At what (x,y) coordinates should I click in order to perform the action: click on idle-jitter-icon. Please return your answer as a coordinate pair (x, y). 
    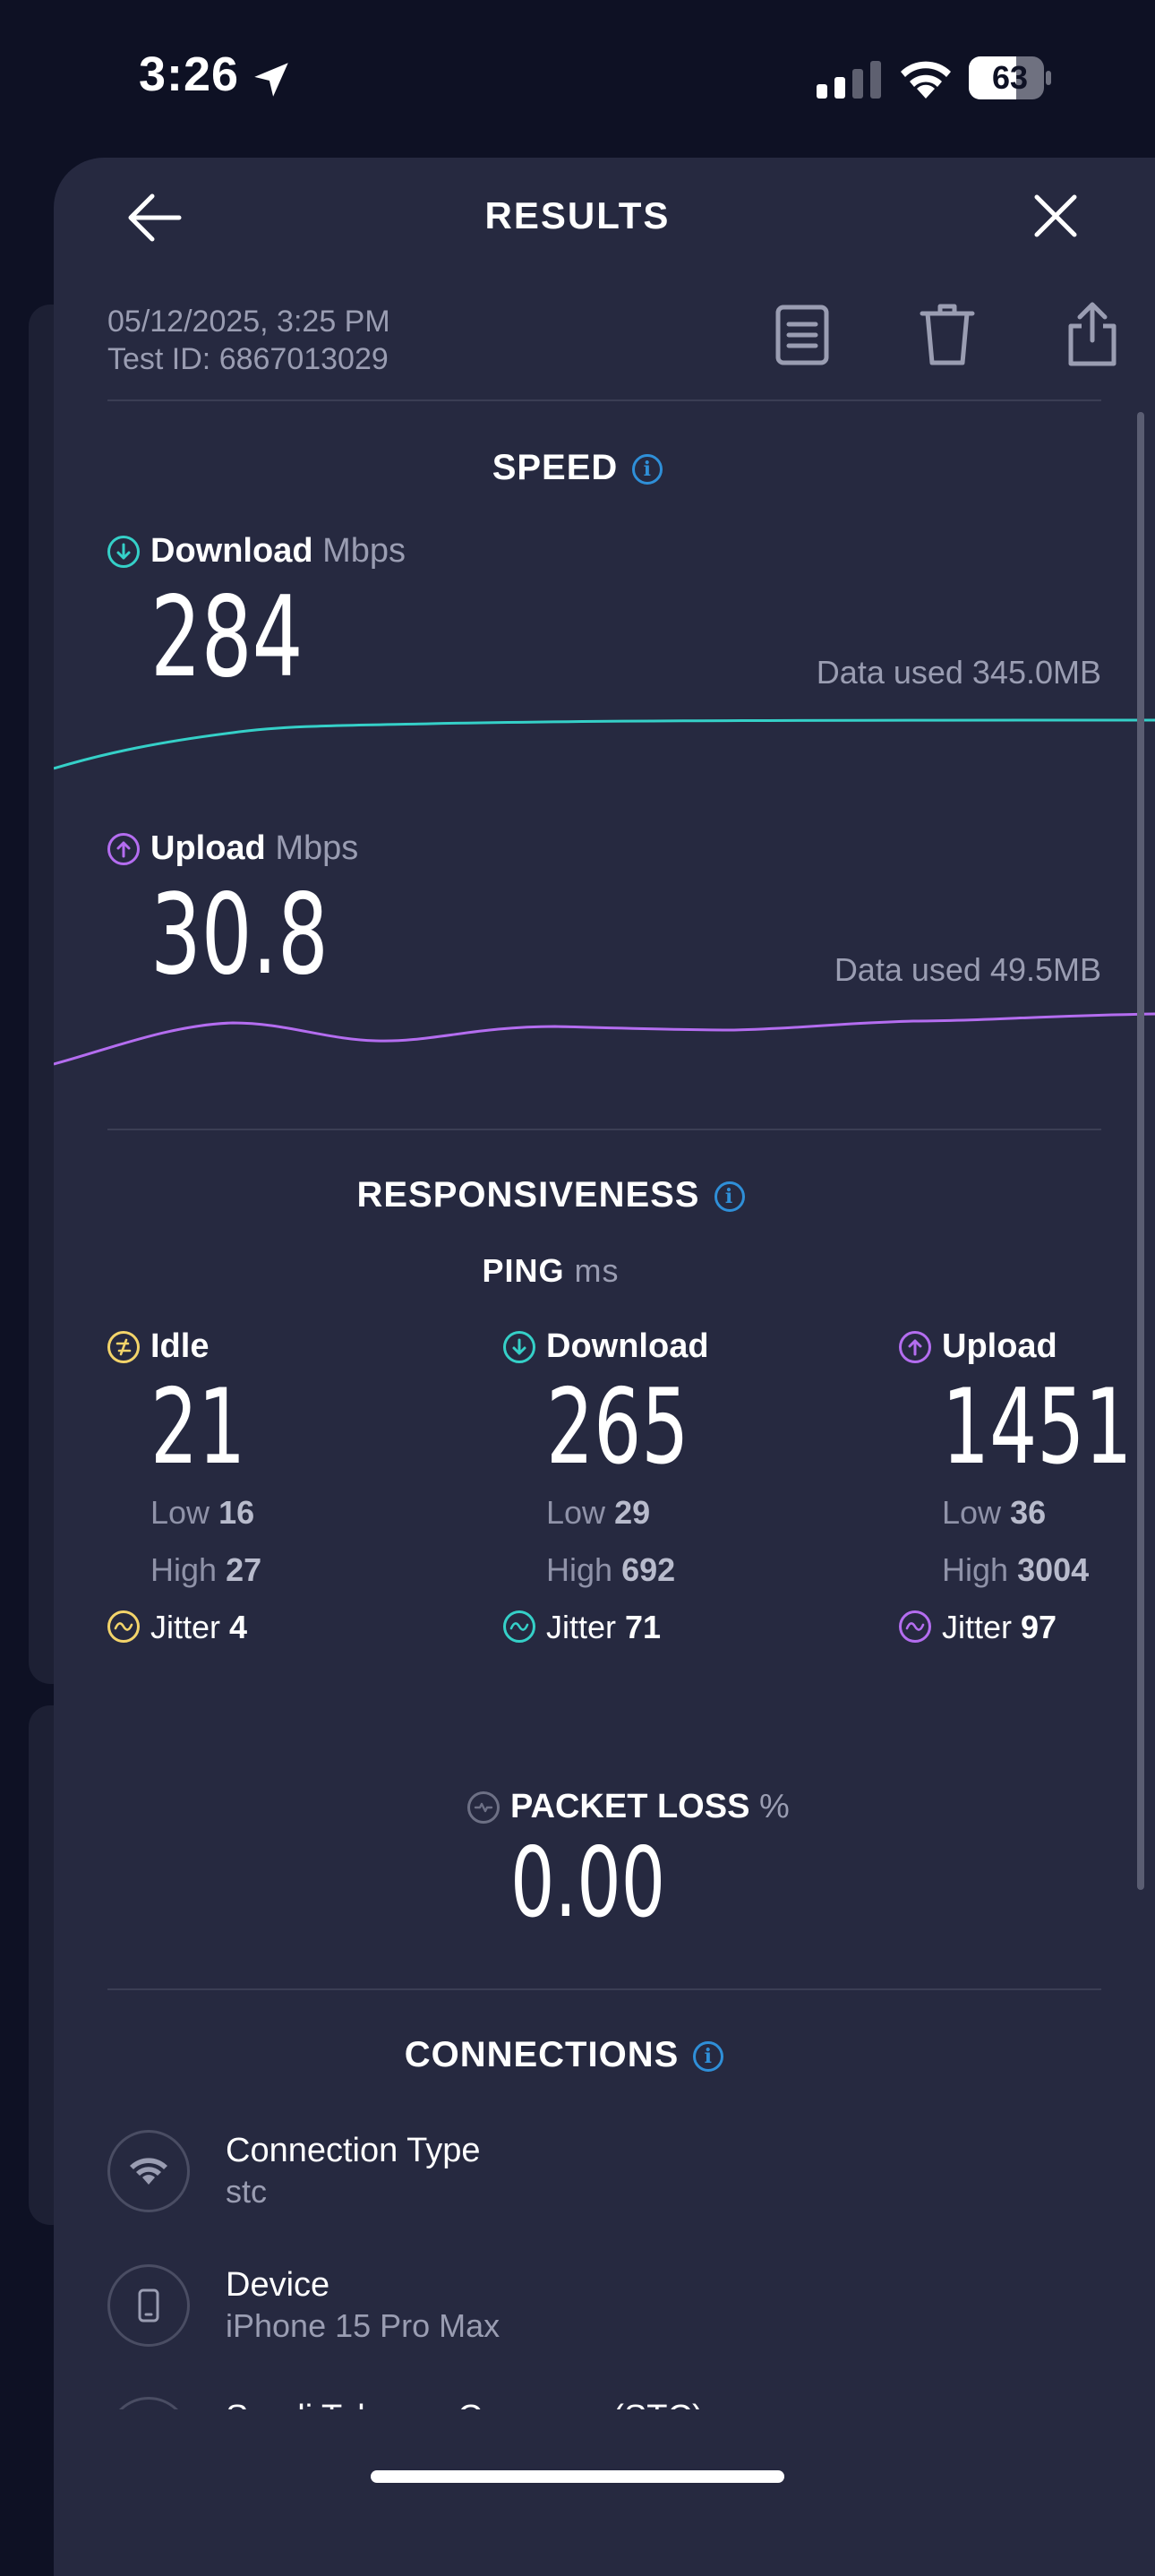
    Looking at the image, I should click on (123, 1626).